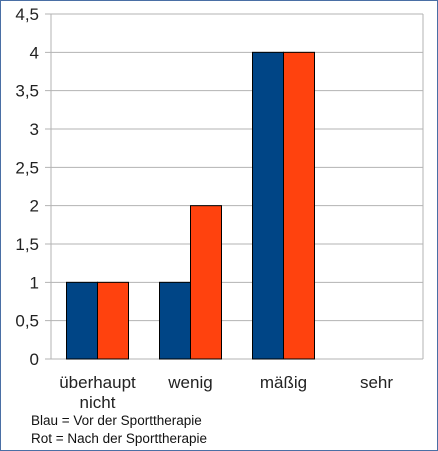 The width and height of the screenshot is (438, 451). What do you see at coordinates (27, 167) in the screenshot?
I see `y-tick-label: 2,5` at bounding box center [27, 167].